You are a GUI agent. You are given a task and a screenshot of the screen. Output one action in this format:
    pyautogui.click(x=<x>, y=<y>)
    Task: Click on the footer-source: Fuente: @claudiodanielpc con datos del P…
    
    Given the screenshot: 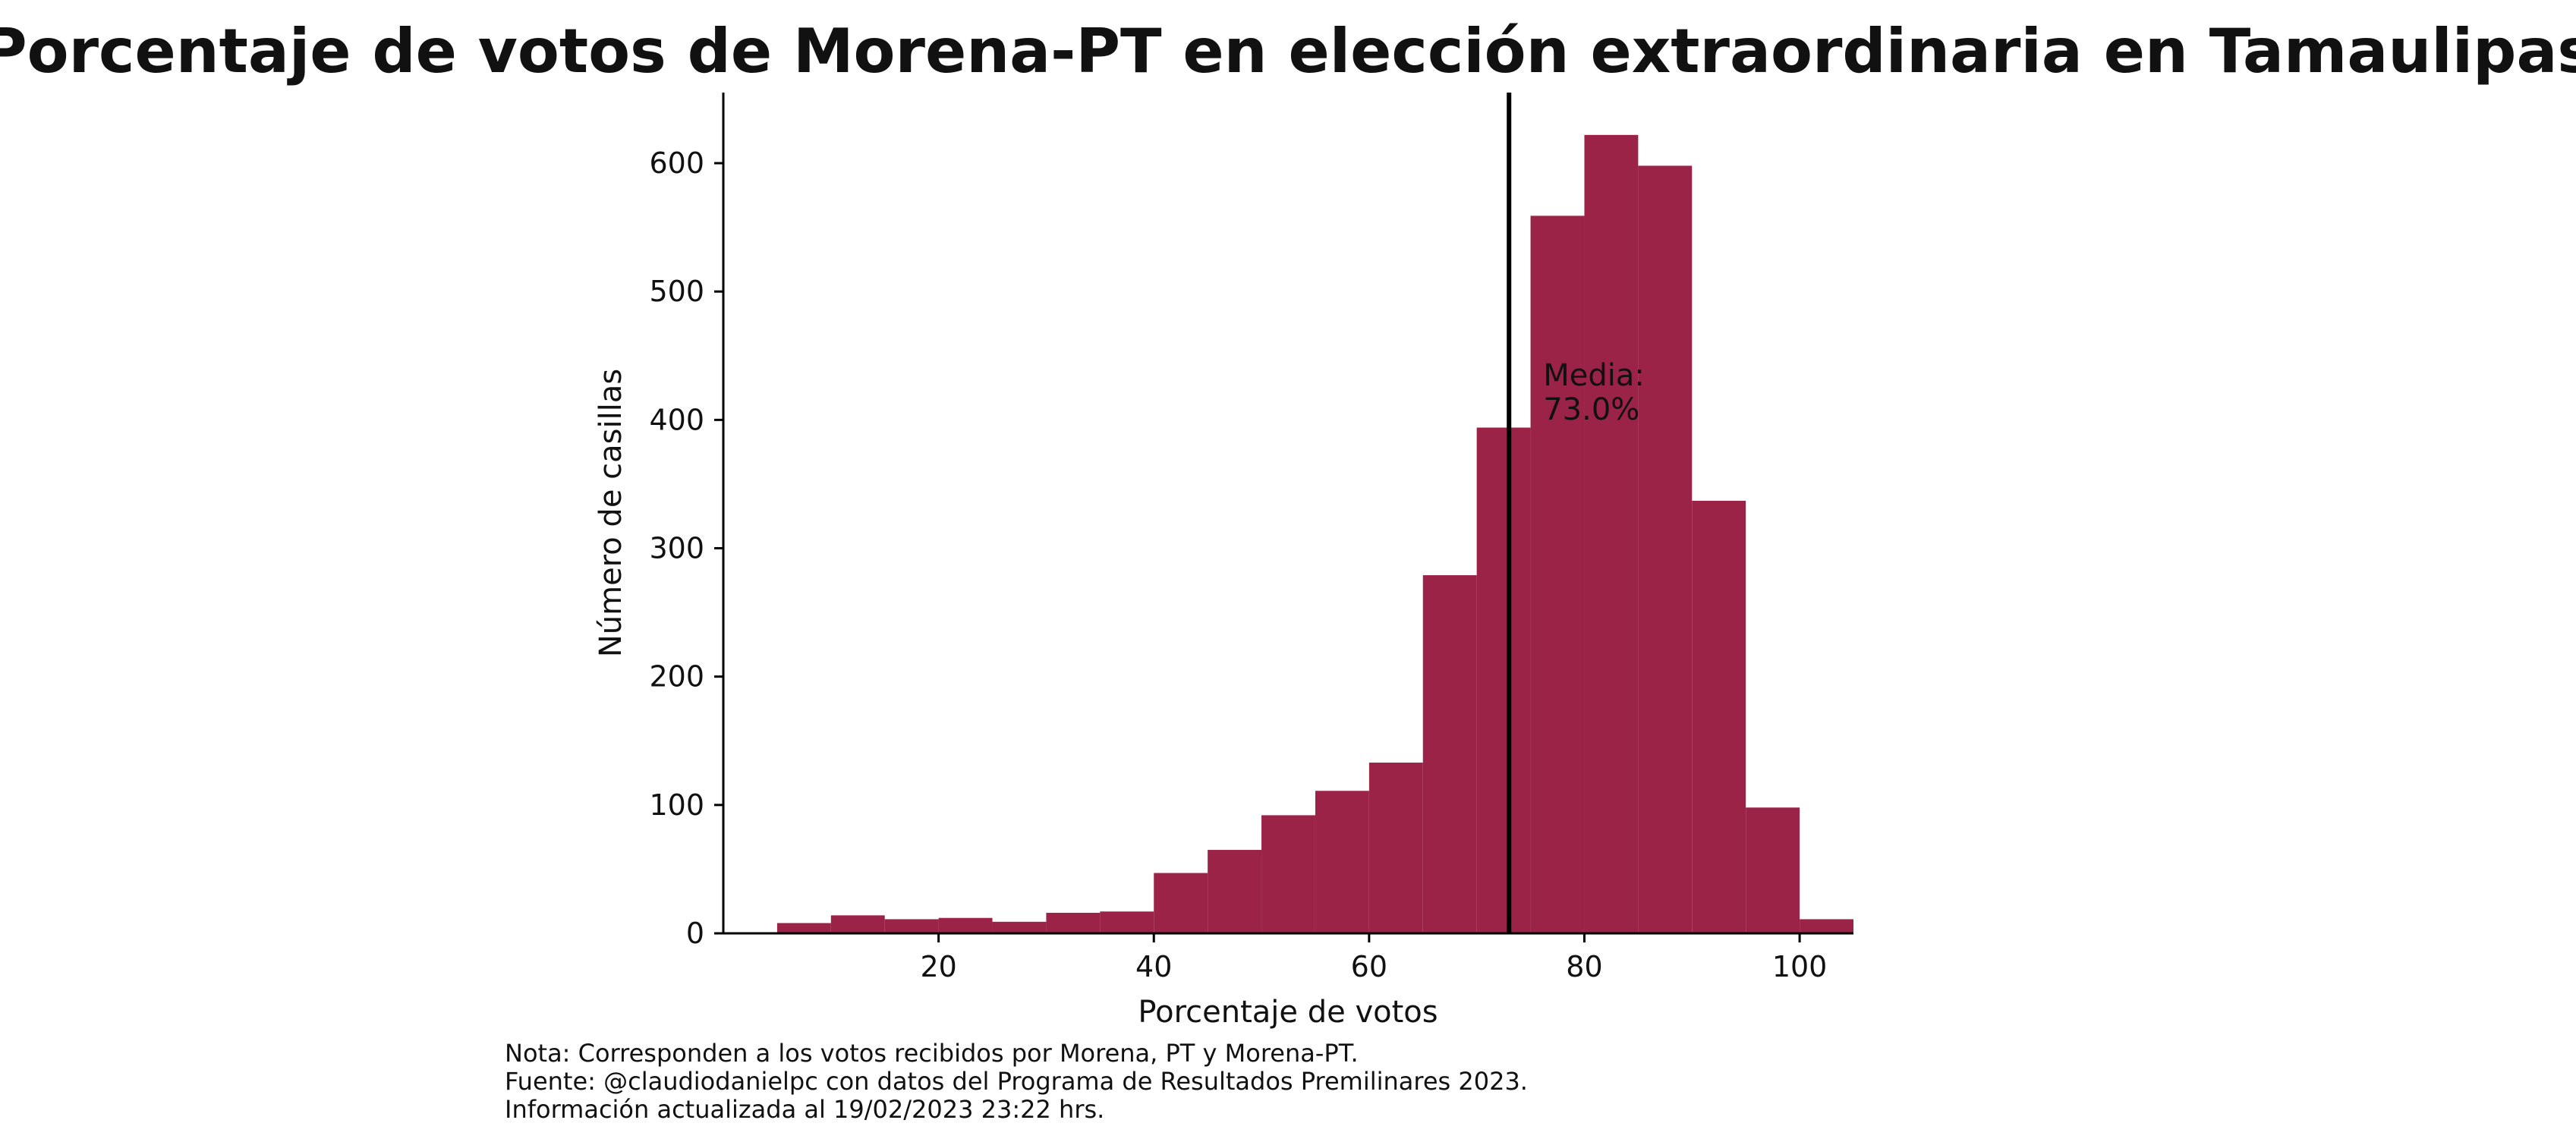 What is the action you would take?
    pyautogui.click(x=1016, y=1081)
    